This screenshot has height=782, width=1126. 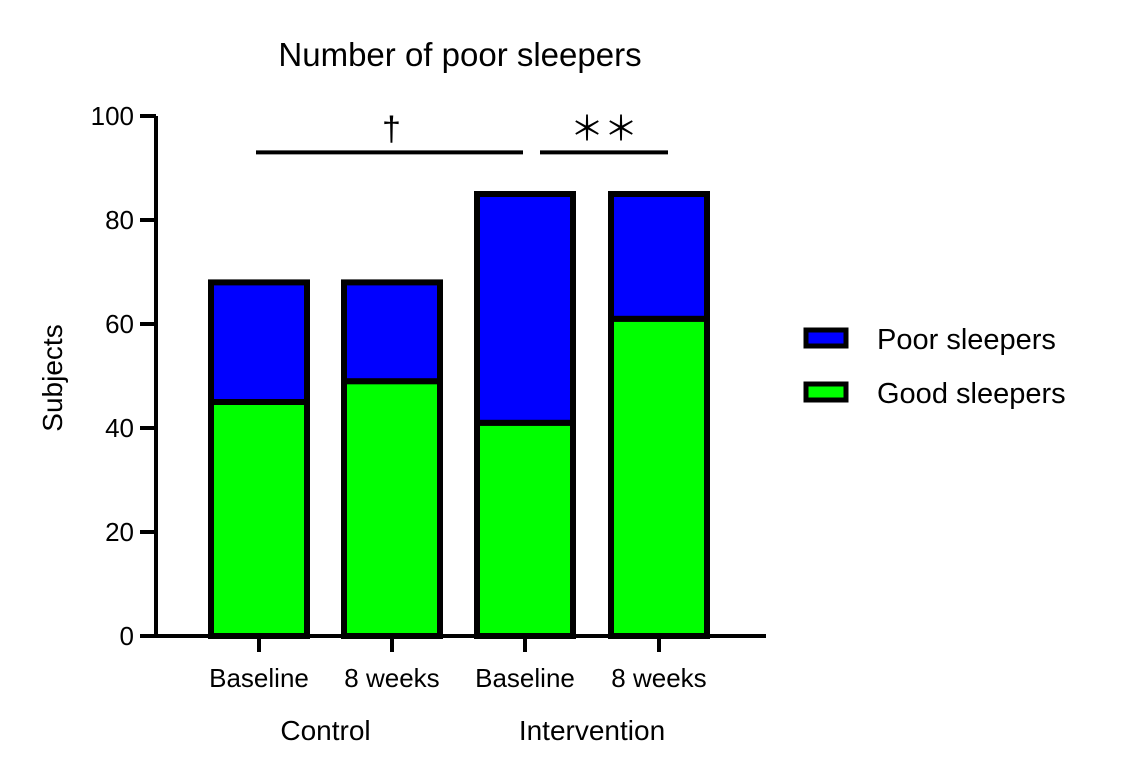 I want to click on y-tick-label-5: 100, so click(x=112, y=116).